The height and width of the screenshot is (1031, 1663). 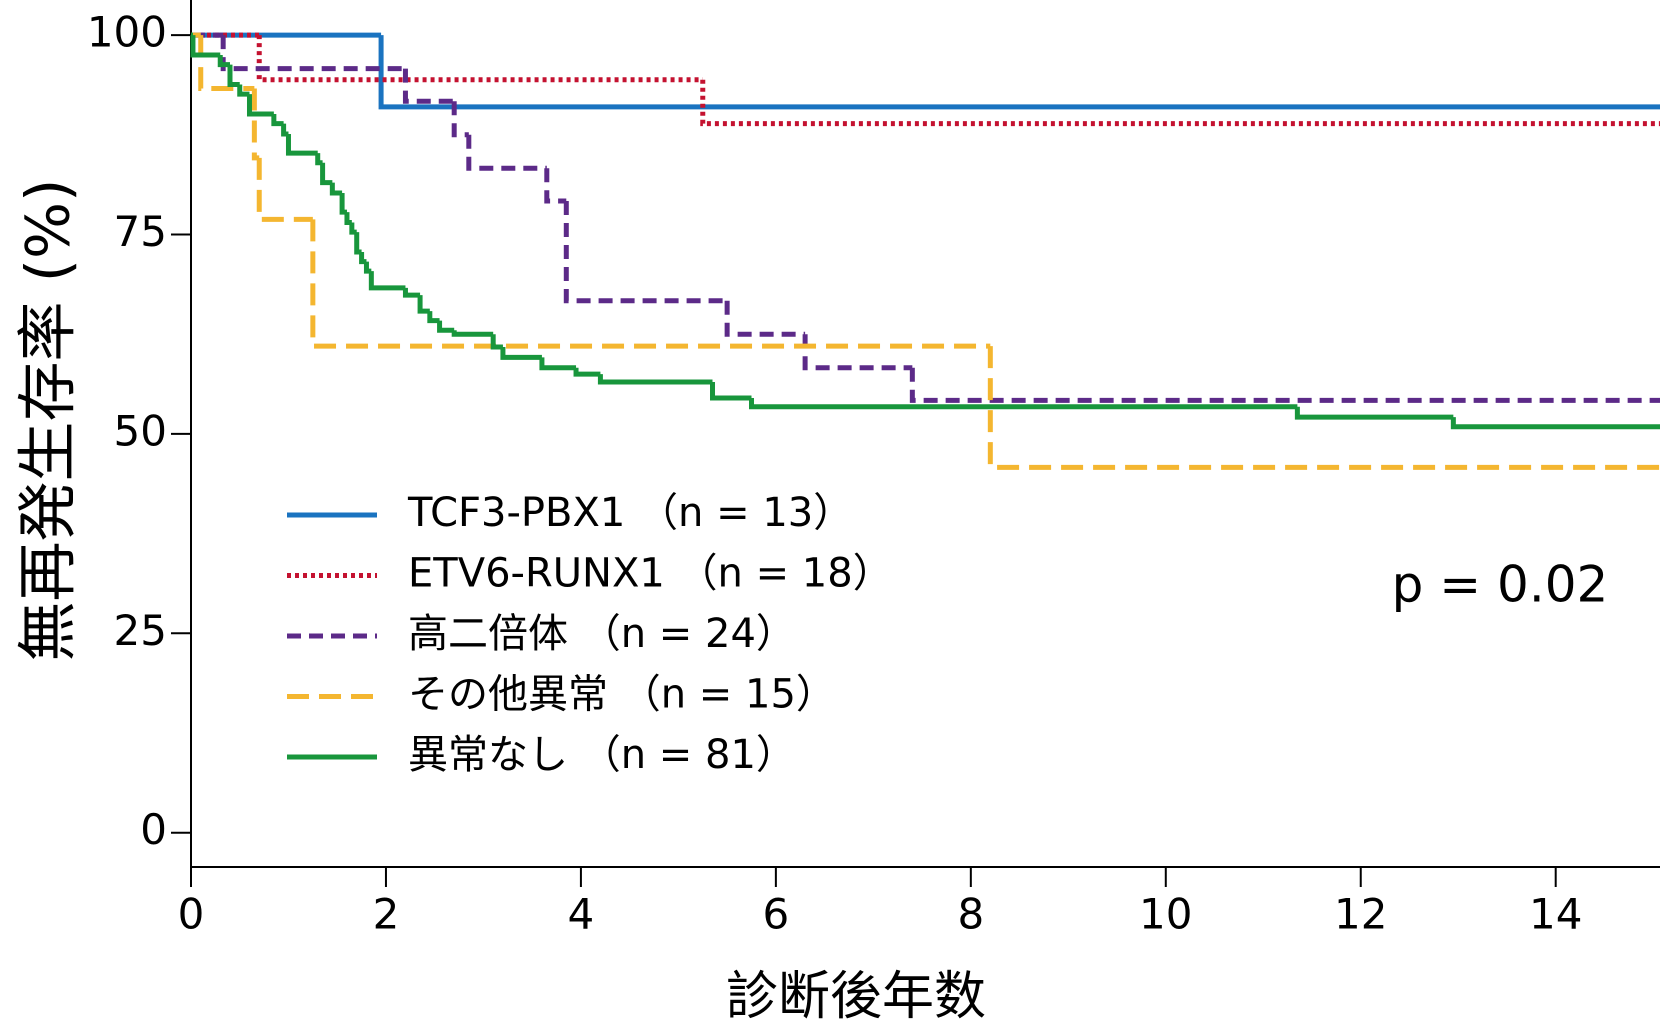 I want to click on legend-label: TCF3-PBX1 （n = 13）, so click(x=630, y=513).